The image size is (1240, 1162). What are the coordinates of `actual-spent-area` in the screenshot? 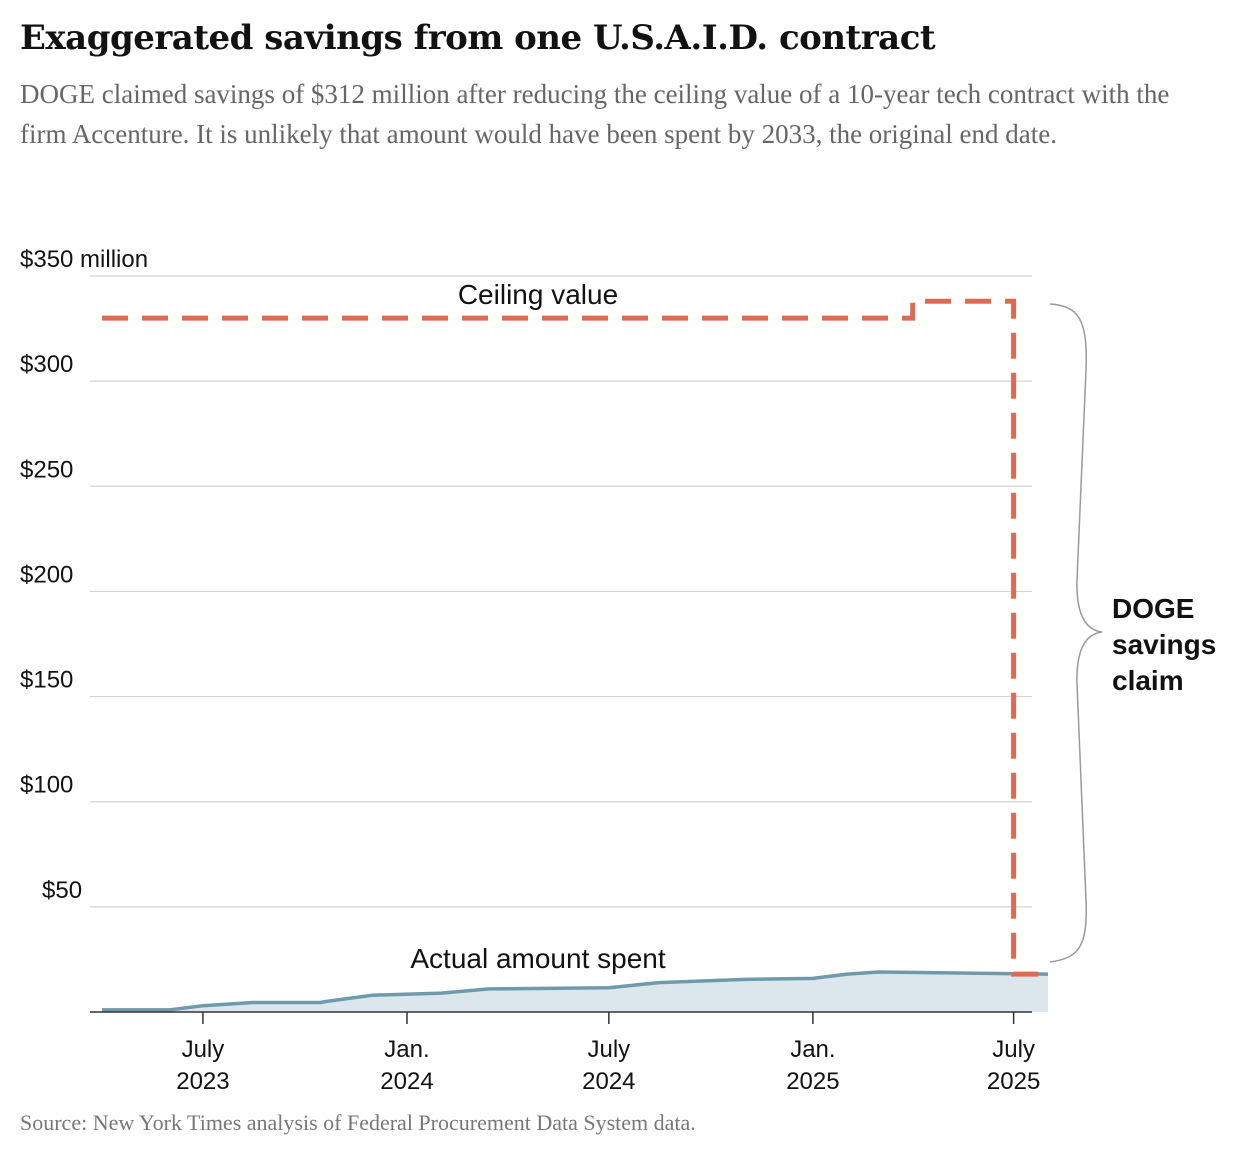 It's located at (575, 992).